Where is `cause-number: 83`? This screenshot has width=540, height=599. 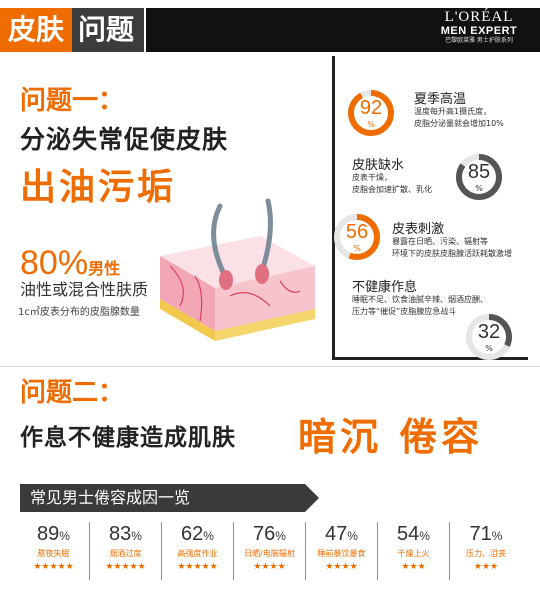 cause-number: 83 is located at coordinates (120, 534).